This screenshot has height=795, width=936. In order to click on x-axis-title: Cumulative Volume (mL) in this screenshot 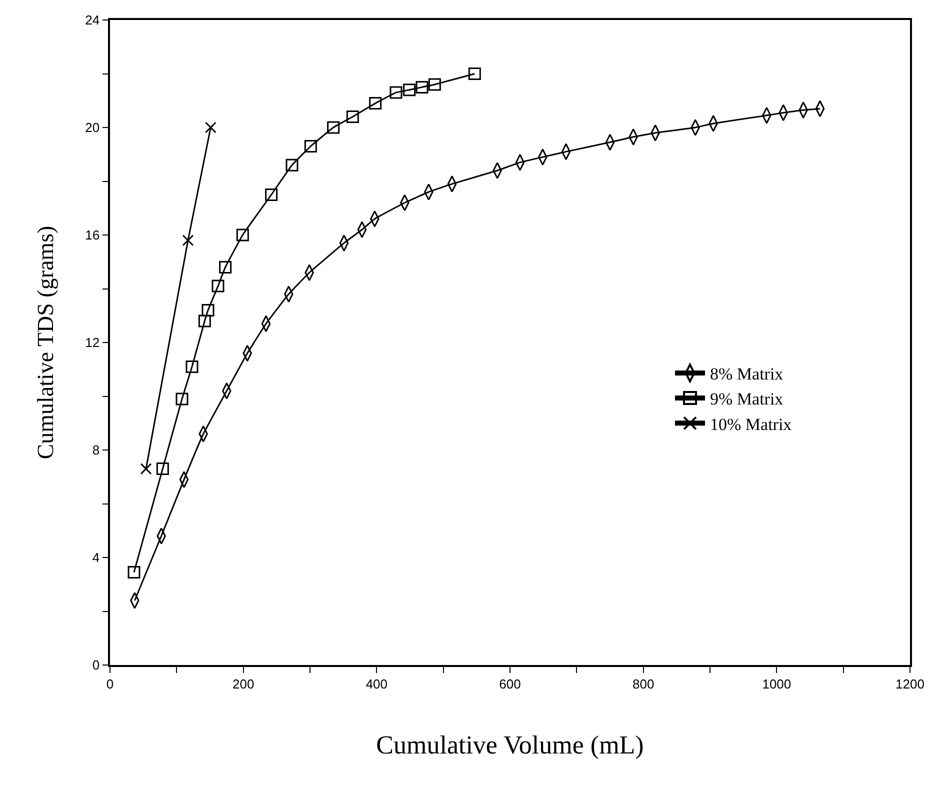, I will do `click(510, 745)`.